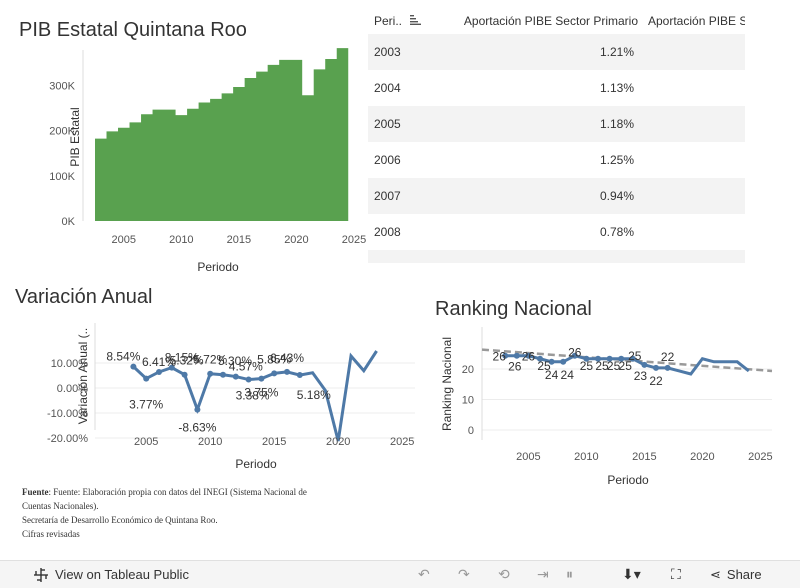  I want to click on undo-icon: ↶, so click(424, 574).